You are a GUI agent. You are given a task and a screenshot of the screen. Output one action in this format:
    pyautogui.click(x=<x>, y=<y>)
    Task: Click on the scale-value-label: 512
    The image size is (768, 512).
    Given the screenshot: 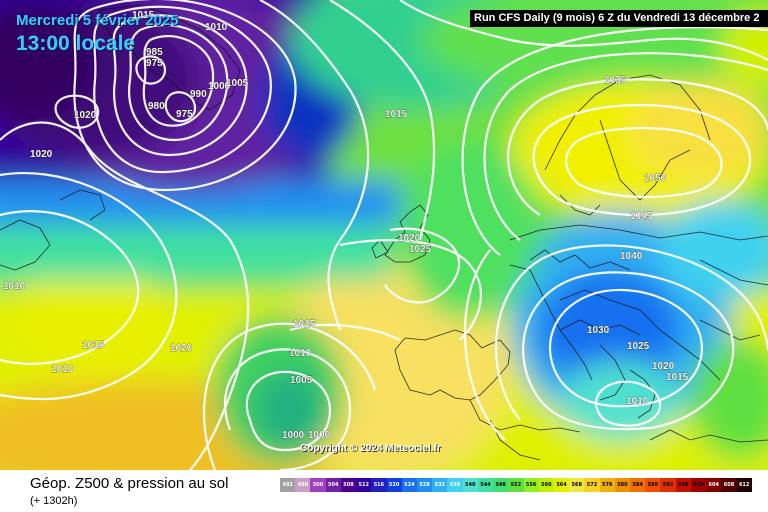 What is the action you would take?
    pyautogui.click(x=363, y=485)
    